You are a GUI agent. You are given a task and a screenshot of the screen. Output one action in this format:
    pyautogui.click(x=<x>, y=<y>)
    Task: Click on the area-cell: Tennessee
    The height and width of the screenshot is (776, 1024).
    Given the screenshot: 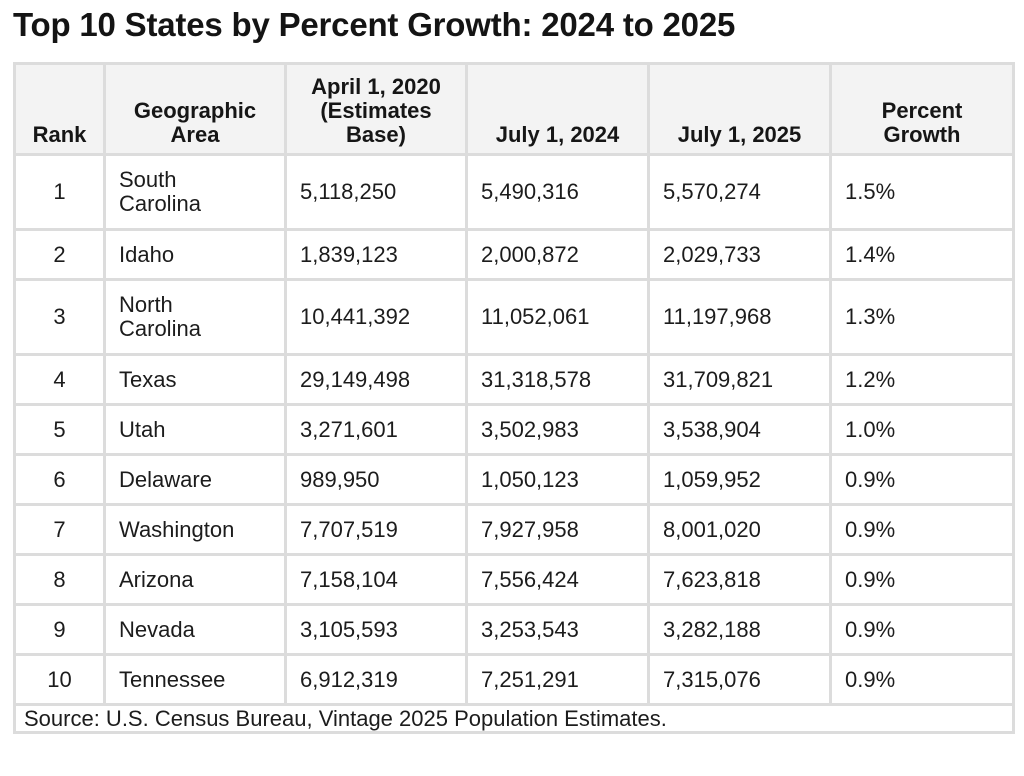 What is the action you would take?
    pyautogui.click(x=195, y=679)
    